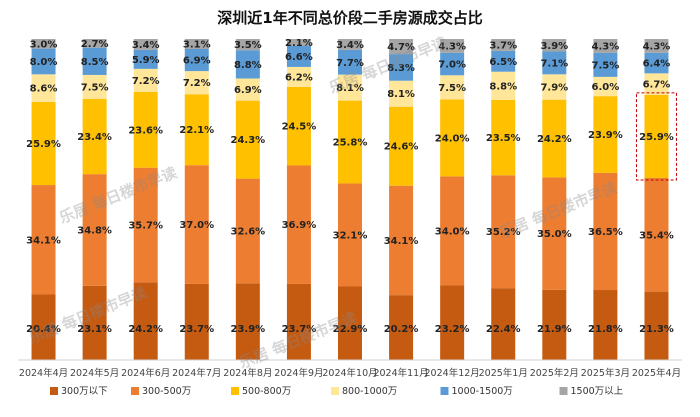  I want to click on value-label-5-13: 6.4%, so click(657, 64).